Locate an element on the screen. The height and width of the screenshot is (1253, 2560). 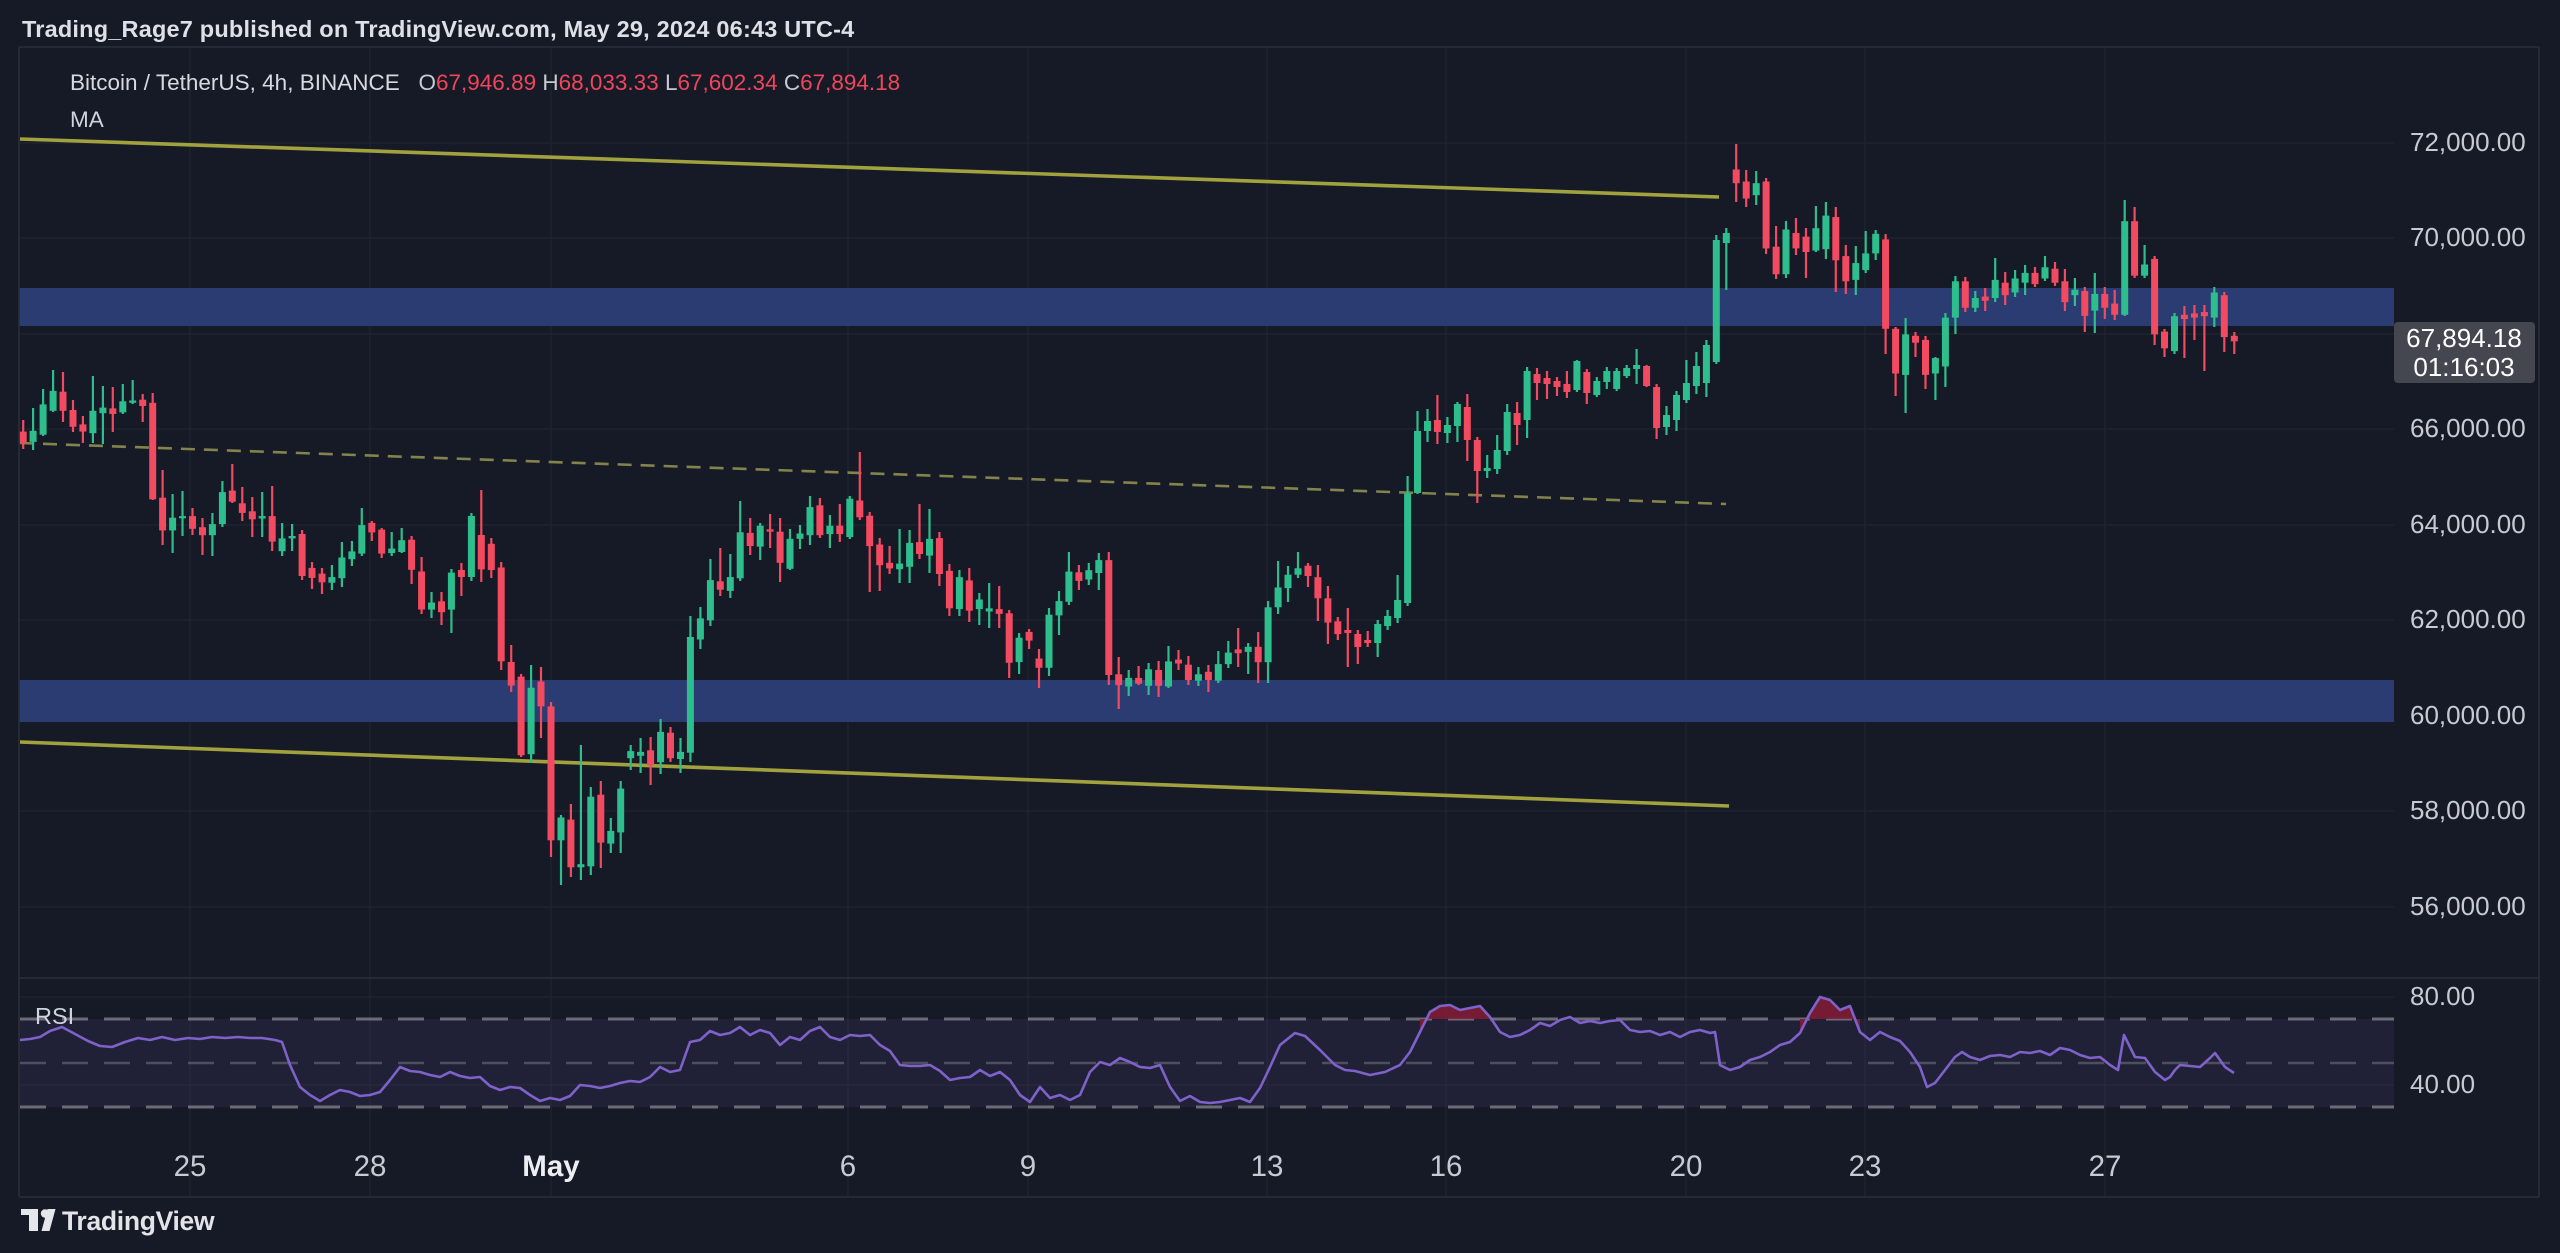
svg-text: 80.00 is located at coordinates (2442, 996).